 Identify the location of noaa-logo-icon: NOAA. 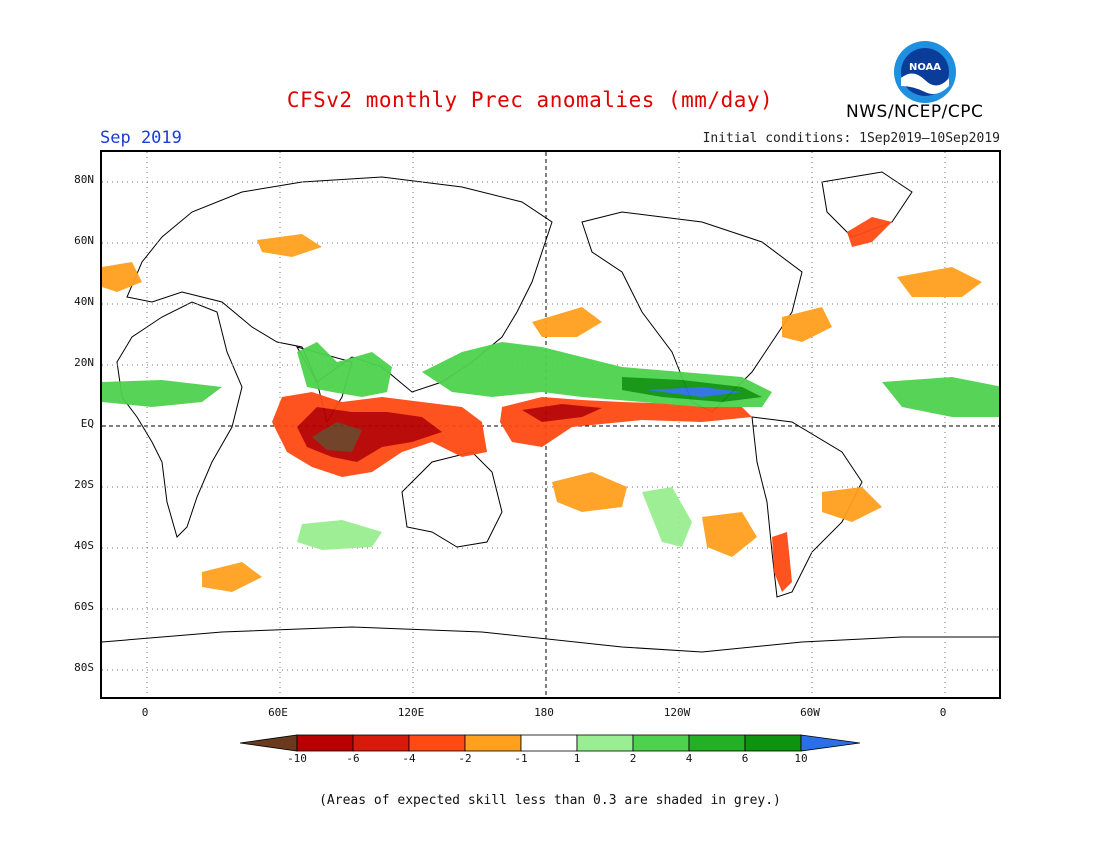
(925, 72).